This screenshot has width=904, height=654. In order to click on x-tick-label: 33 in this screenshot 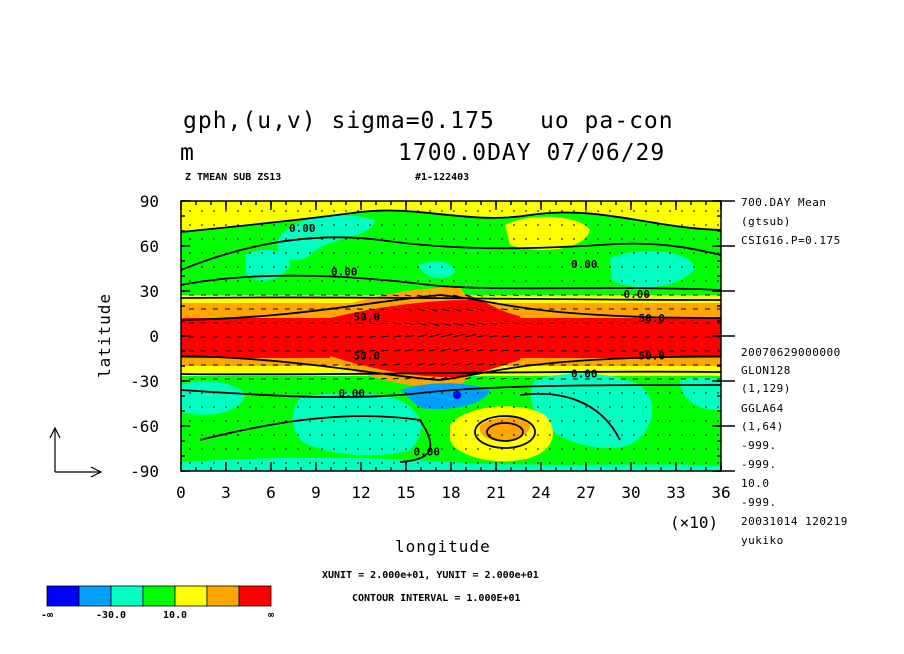, I will do `click(675, 492)`.